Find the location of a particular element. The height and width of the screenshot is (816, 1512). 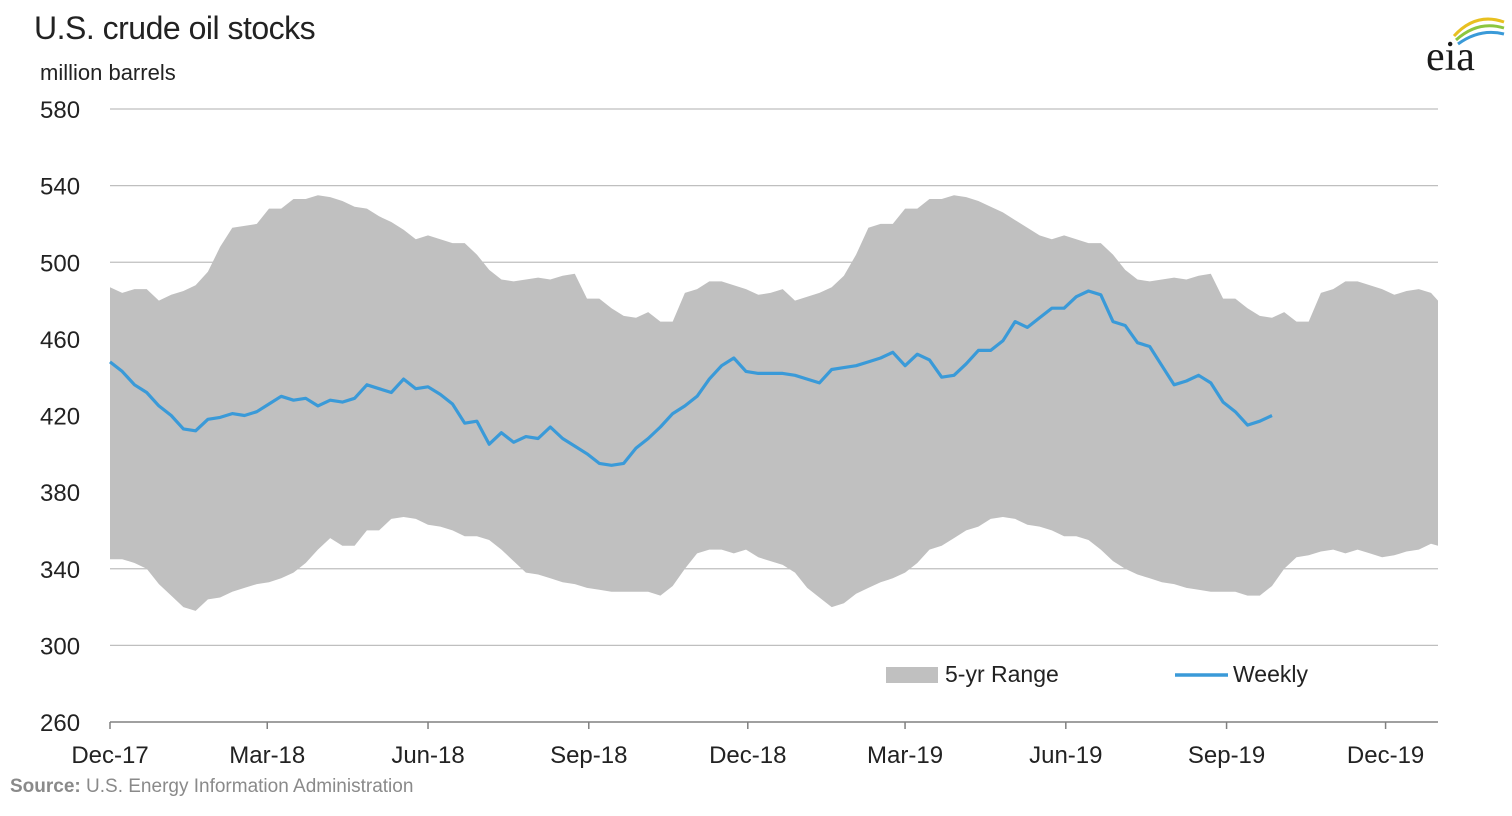

x-tick-label: Mar-19 is located at coordinates (905, 755).